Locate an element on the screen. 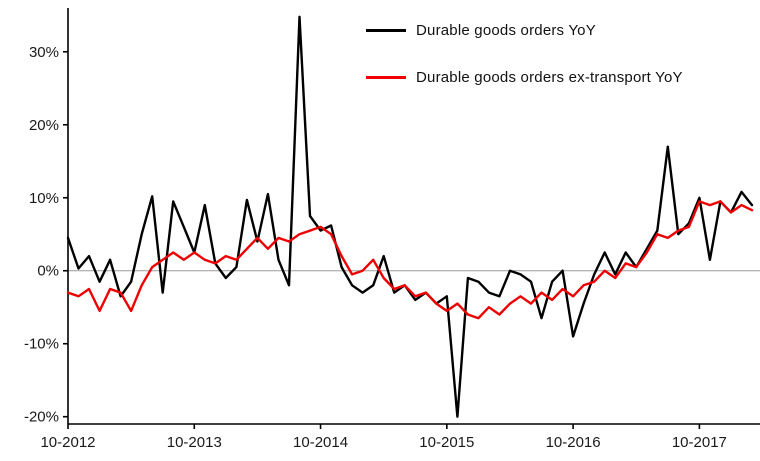 The width and height of the screenshot is (760, 461). x-tick-label: 10-2016 is located at coordinates (573, 442).